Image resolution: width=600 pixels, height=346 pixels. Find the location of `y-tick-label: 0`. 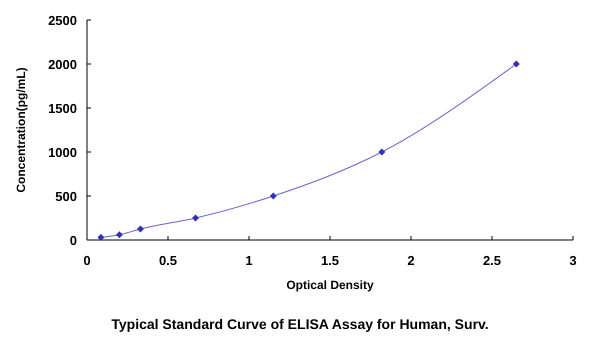

y-tick-label: 0 is located at coordinates (73, 240).